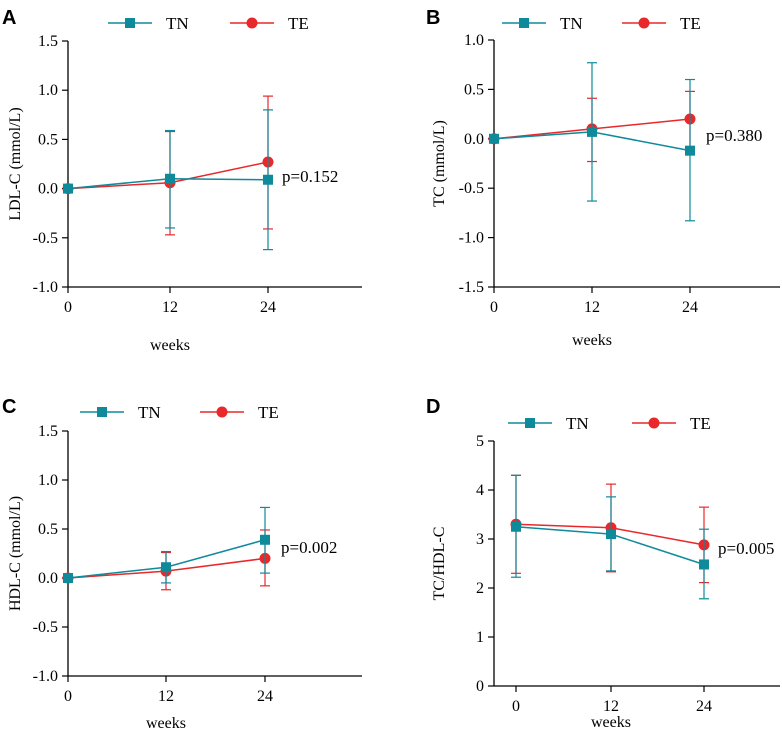 This screenshot has height=737, width=782. I want to click on y-tick-label: -1.5, so click(471, 287).